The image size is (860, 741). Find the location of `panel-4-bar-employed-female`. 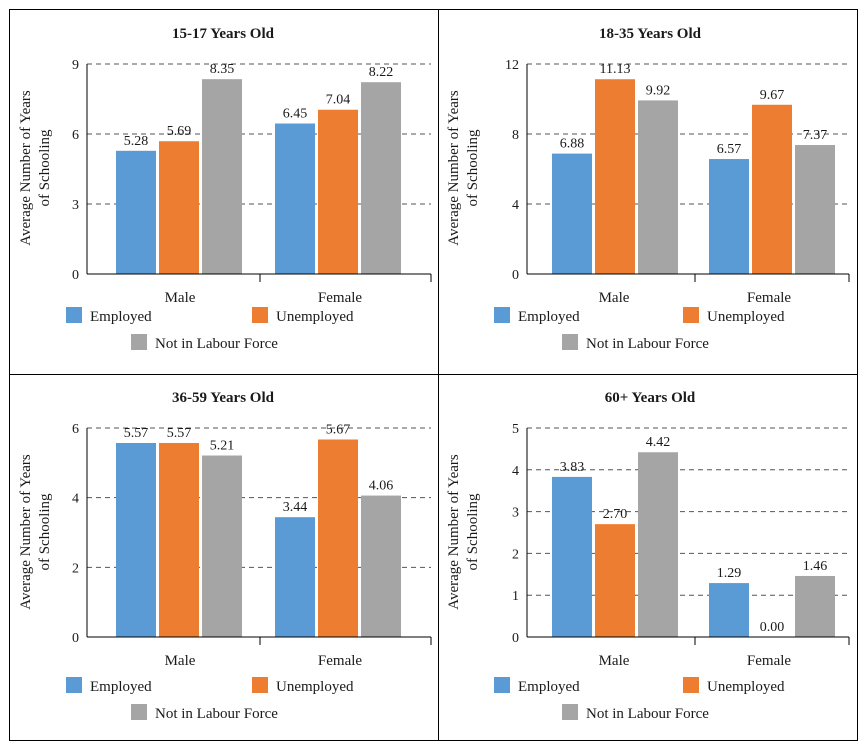

panel-4-bar-employed-female is located at coordinates (729, 610).